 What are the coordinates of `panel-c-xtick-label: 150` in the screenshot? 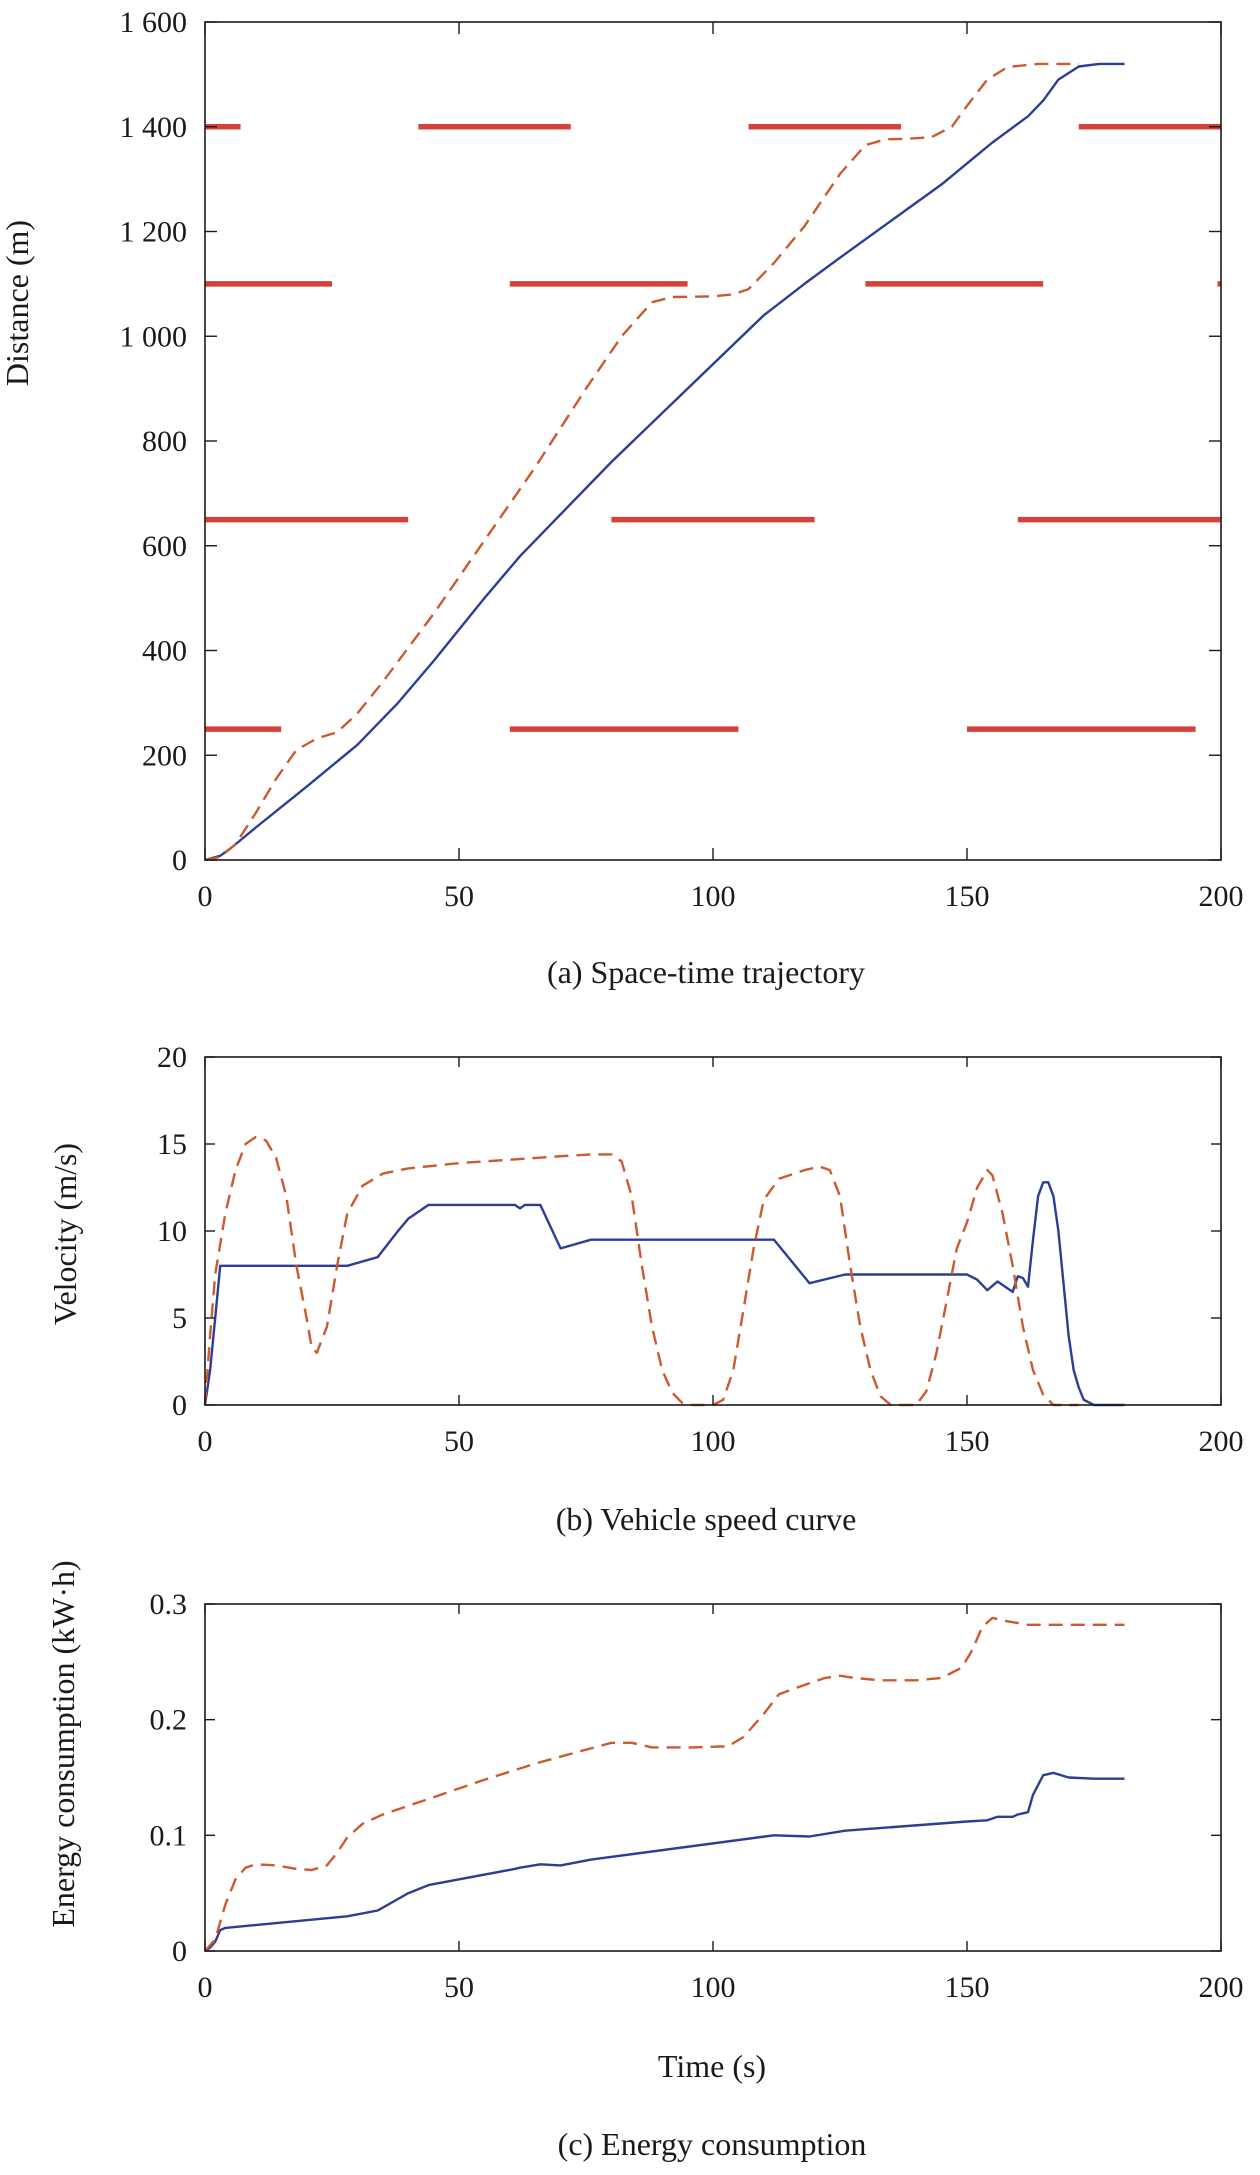 It's located at (967, 1987).